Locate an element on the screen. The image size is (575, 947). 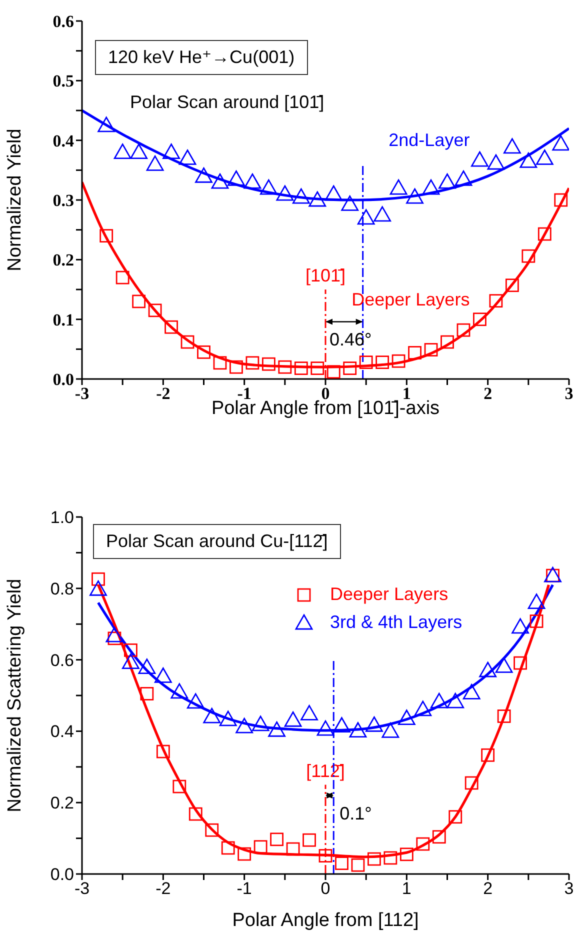
legend-label: 3rd & 4th Layers is located at coordinates (396, 622).